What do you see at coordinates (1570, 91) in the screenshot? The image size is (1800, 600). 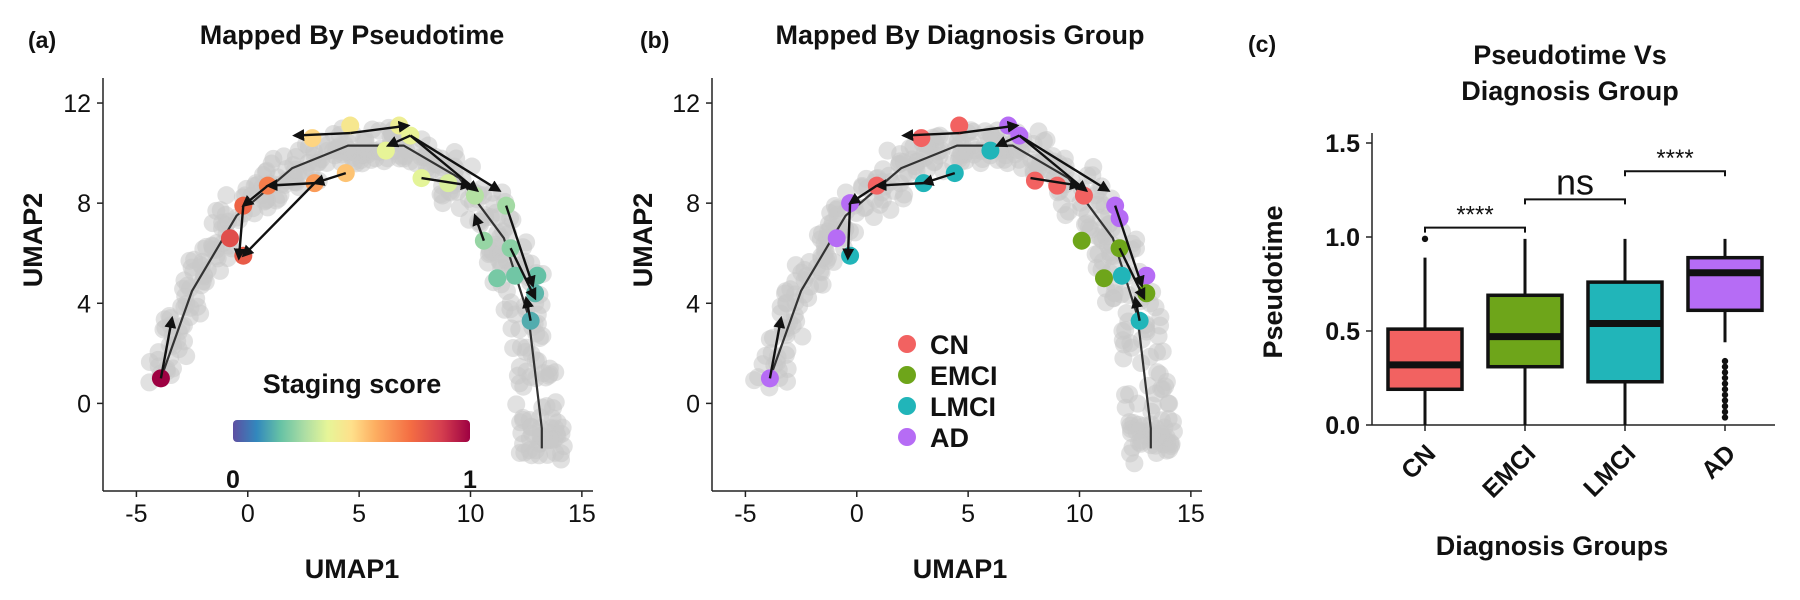 I see `panel-c-title-line-2: Diagnosis Group` at bounding box center [1570, 91].